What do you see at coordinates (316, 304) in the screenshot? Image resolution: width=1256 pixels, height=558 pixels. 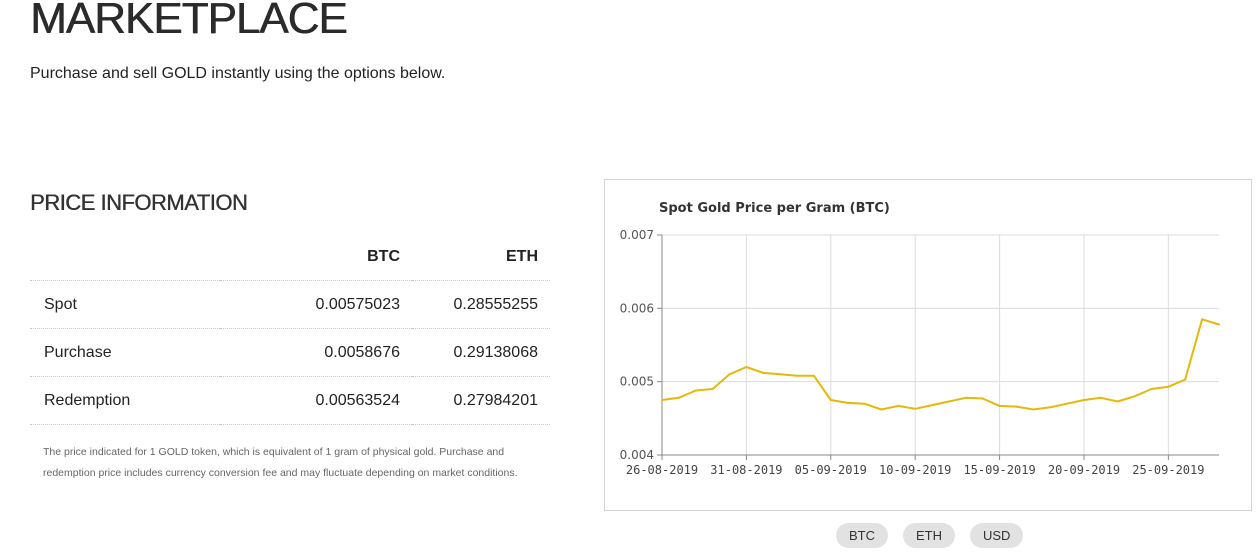 I see `spot-btc-value: 0.00575023` at bounding box center [316, 304].